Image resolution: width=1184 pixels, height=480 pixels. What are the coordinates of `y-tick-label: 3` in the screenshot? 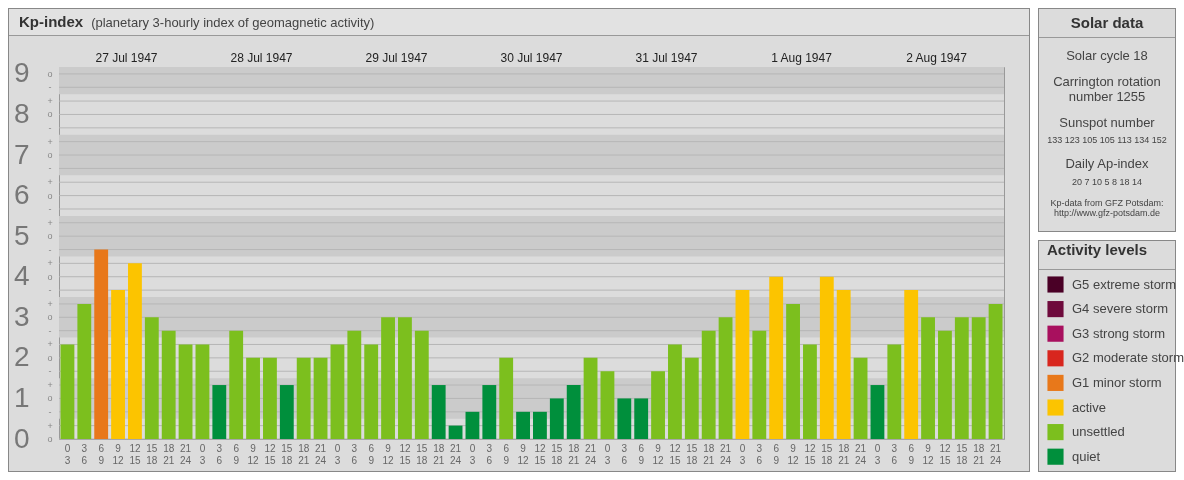 It's located at (21, 316).